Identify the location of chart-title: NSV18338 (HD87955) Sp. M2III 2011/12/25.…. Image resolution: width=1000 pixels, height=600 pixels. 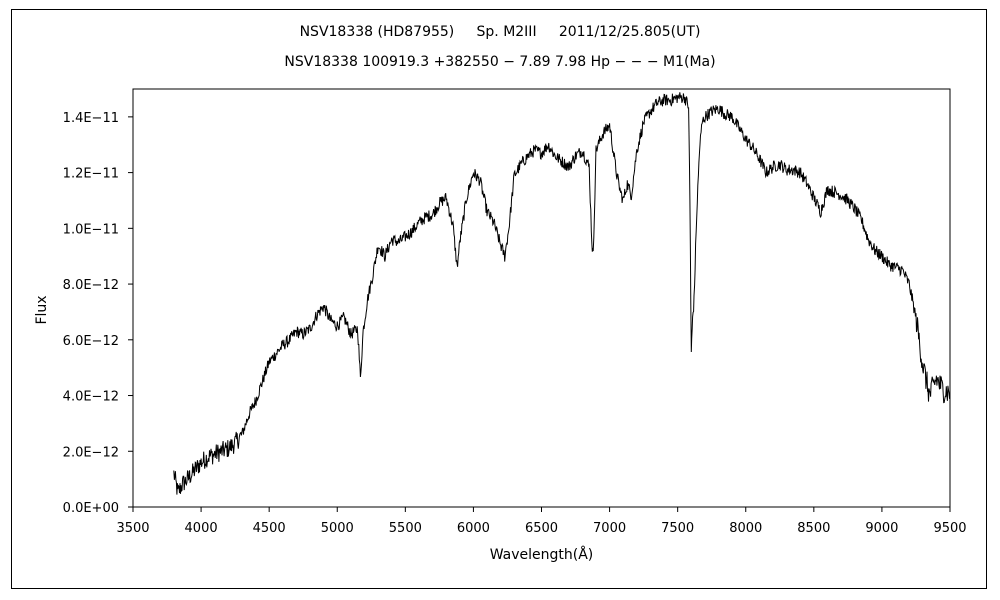
(500, 32).